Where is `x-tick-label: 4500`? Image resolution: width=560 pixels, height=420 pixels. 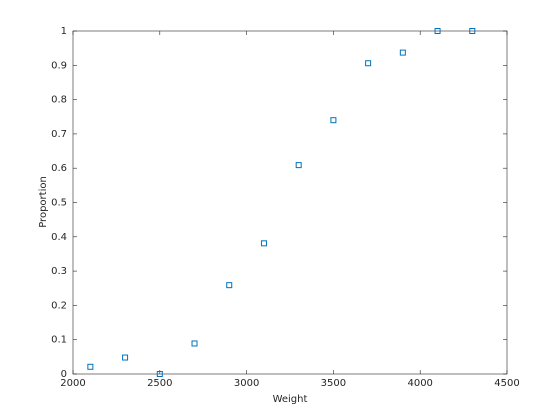
x-tick-label: 4500 is located at coordinates (506, 383).